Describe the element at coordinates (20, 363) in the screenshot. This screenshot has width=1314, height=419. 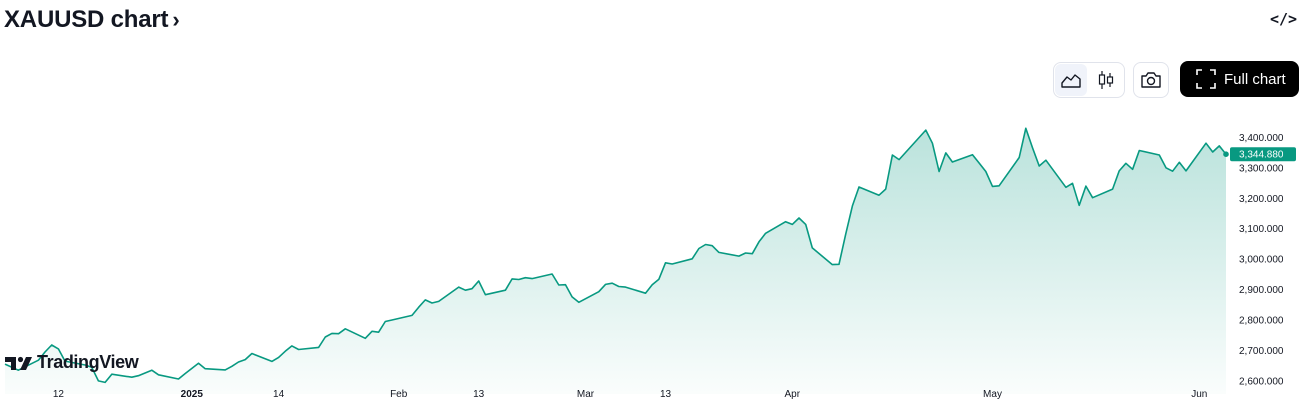
I see `tradingview-logo-icon` at that location.